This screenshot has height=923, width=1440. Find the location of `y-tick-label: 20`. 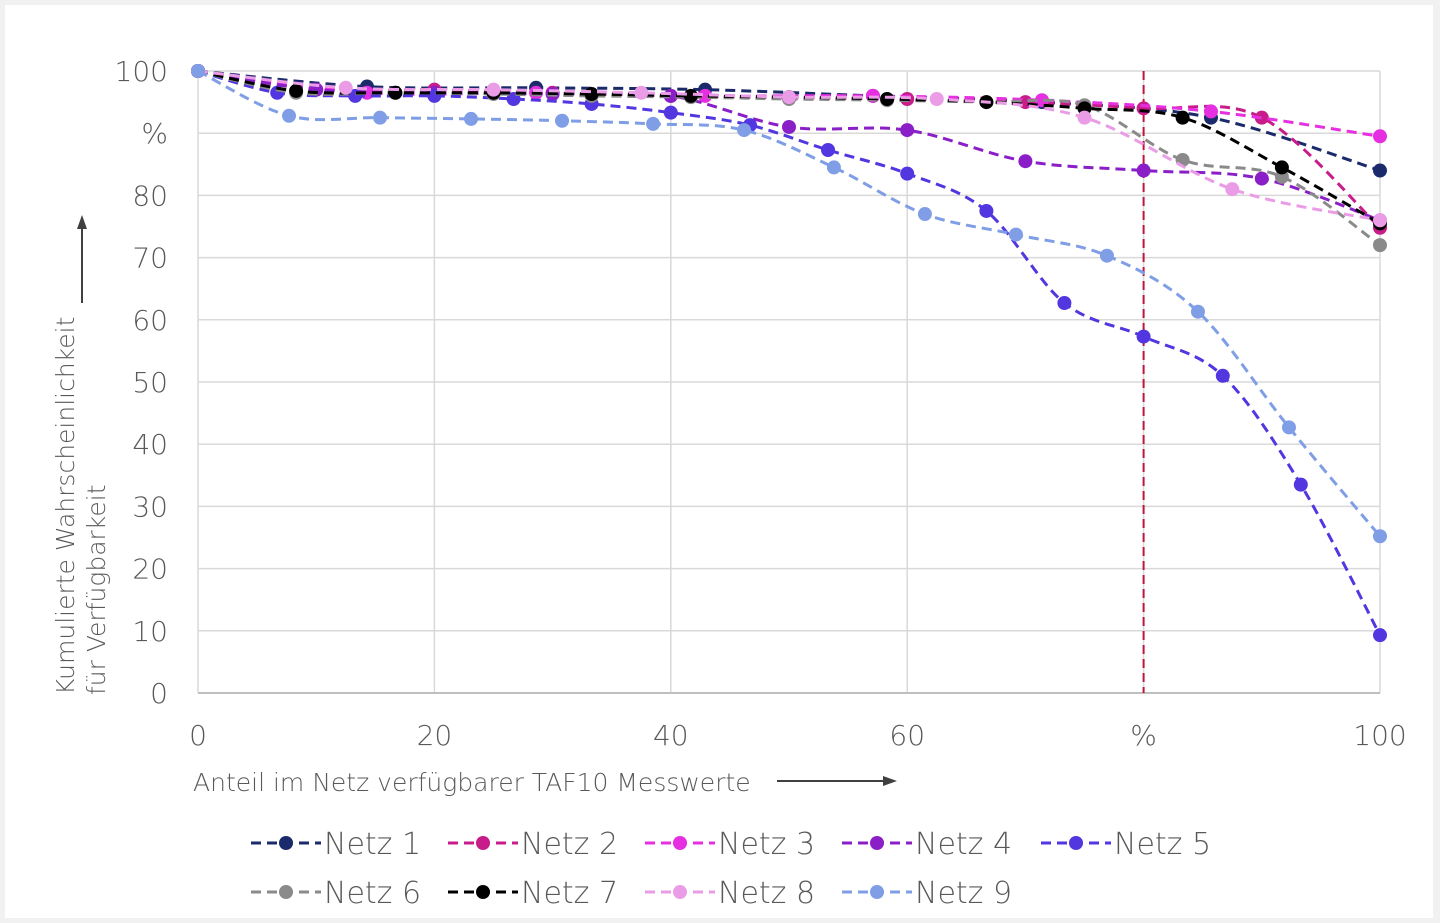

y-tick-label: 20 is located at coordinates (150, 569).